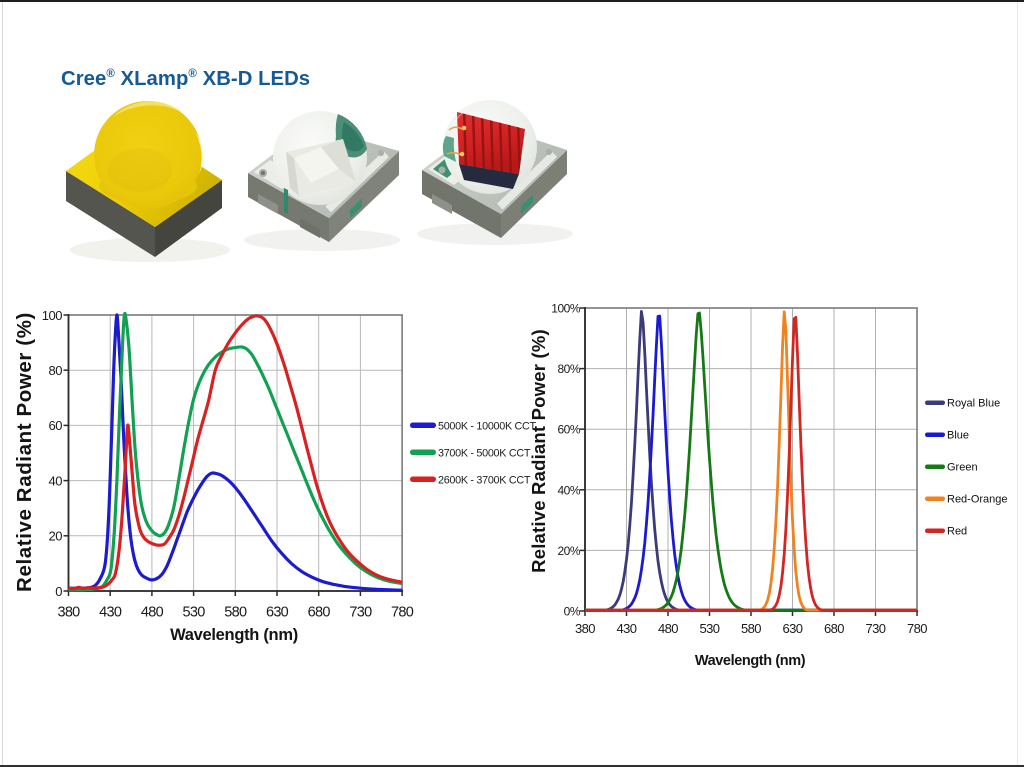 This screenshot has height=767, width=1024. Describe the element at coordinates (487, 427) in the screenshot. I see `svg-text: 5000K - 10000K CCT` at that location.